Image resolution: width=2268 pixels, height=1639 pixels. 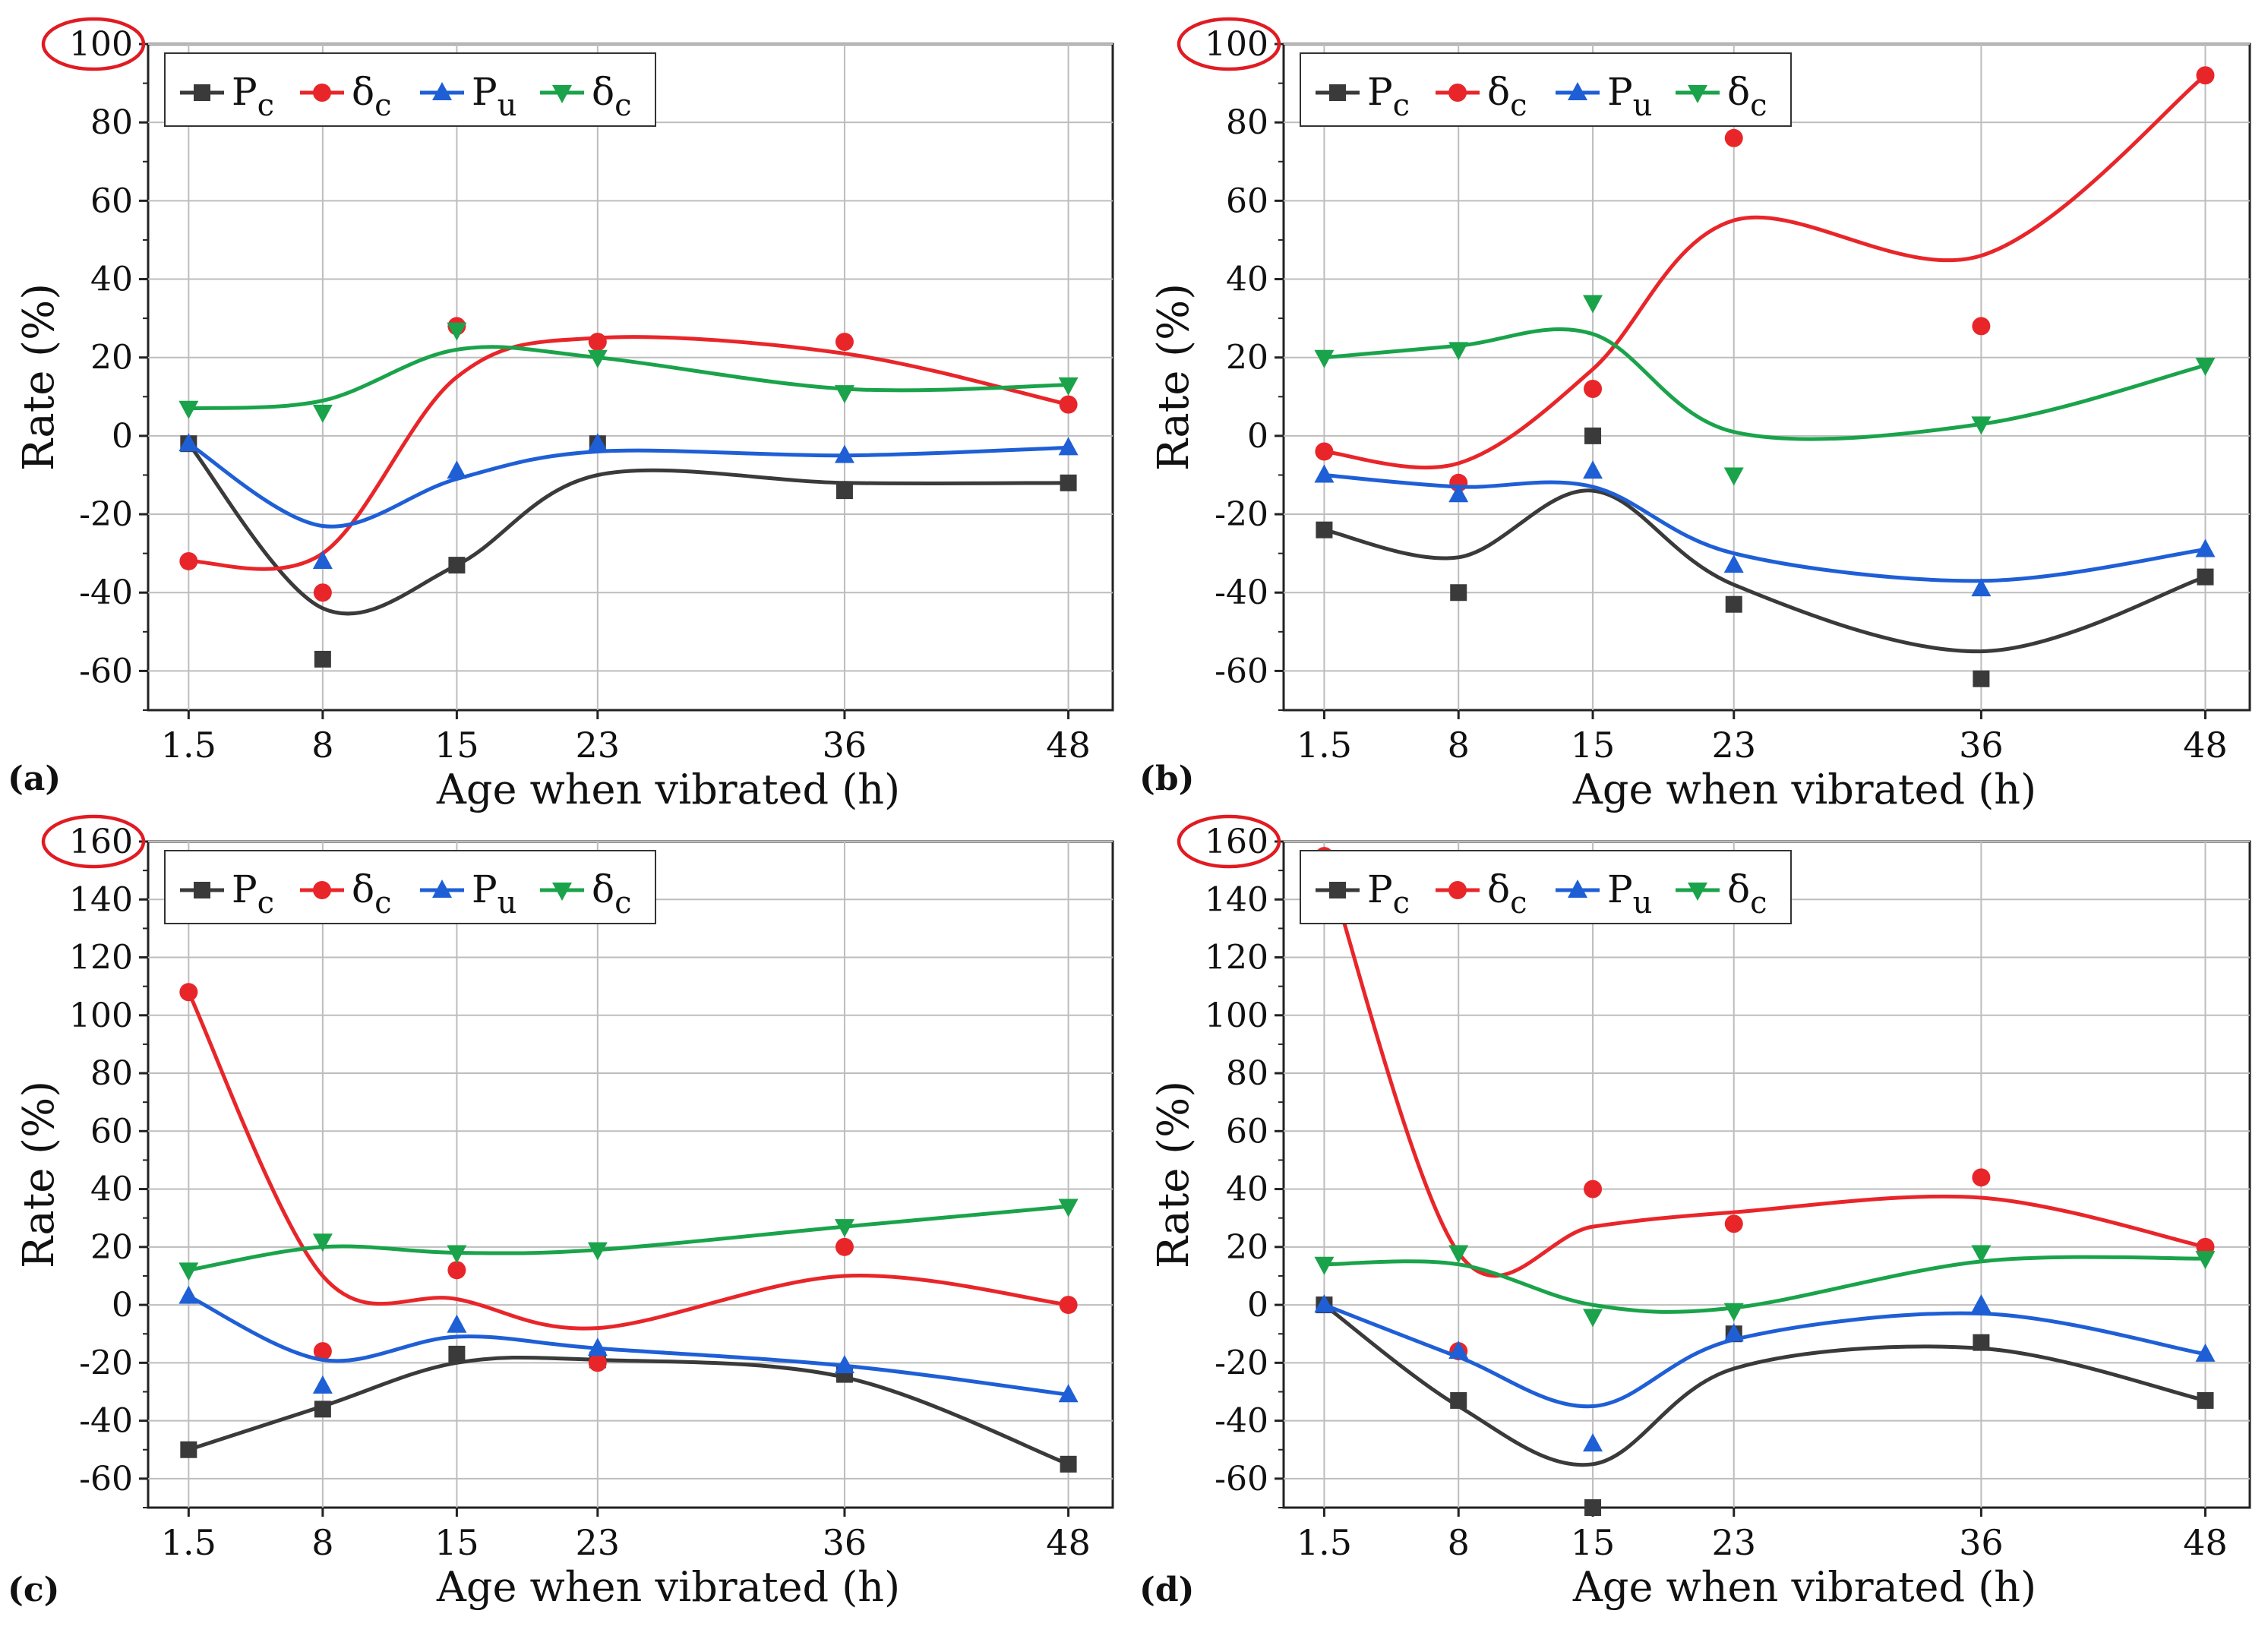 I want to click on legend-subscript: u, so click(x=507, y=903).